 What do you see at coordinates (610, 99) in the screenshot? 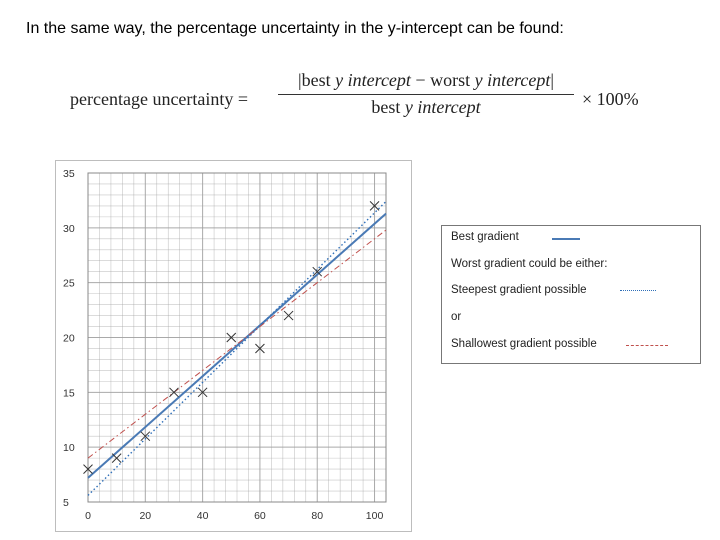
I see `formula-rhs: × 100%` at bounding box center [610, 99].